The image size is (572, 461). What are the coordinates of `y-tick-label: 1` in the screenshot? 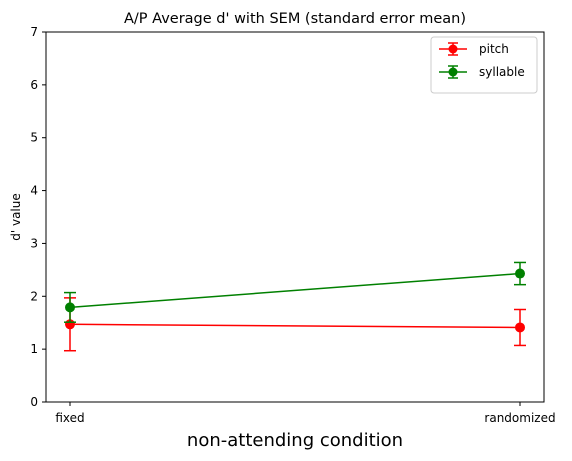 It's located at (34, 349).